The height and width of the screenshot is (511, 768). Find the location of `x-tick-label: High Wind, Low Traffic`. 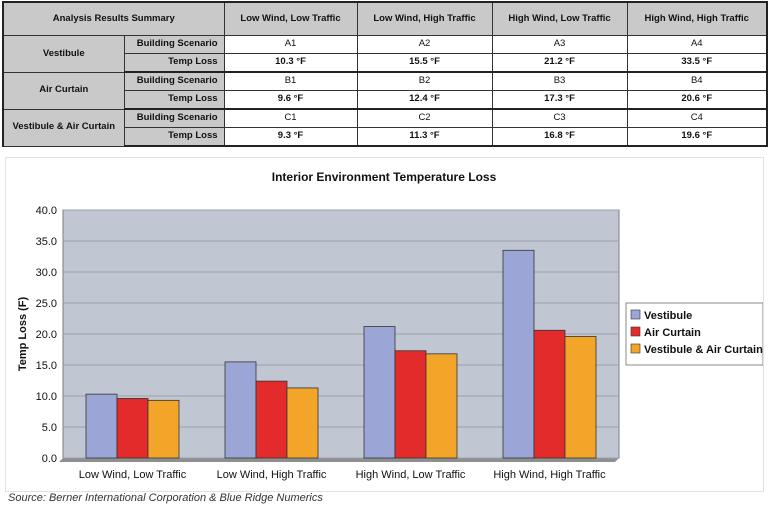

x-tick-label: High Wind, Low Traffic is located at coordinates (411, 475).